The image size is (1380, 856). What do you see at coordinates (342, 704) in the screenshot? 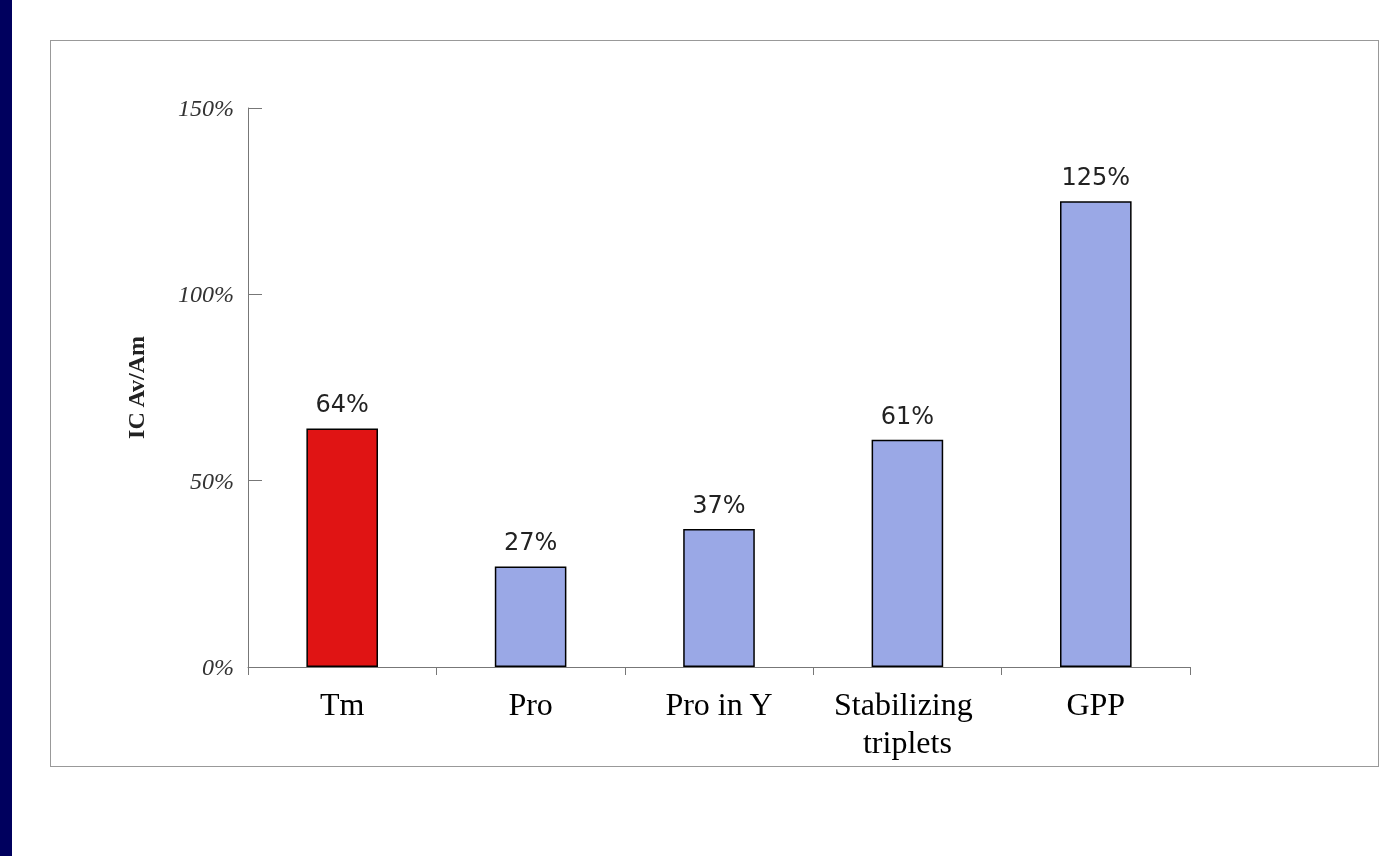
I see `x-tick-label: Tm` at bounding box center [342, 704].